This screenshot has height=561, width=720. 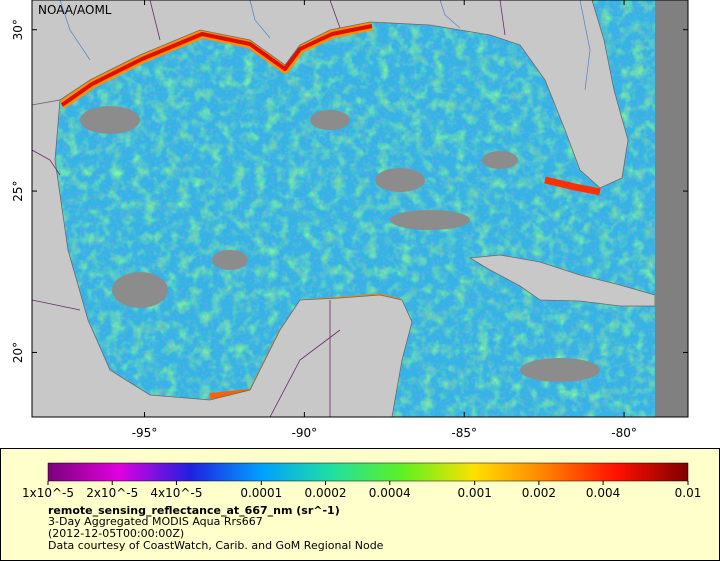 I want to click on colorbar-tick-label: 4x10^-5, so click(x=176, y=493).